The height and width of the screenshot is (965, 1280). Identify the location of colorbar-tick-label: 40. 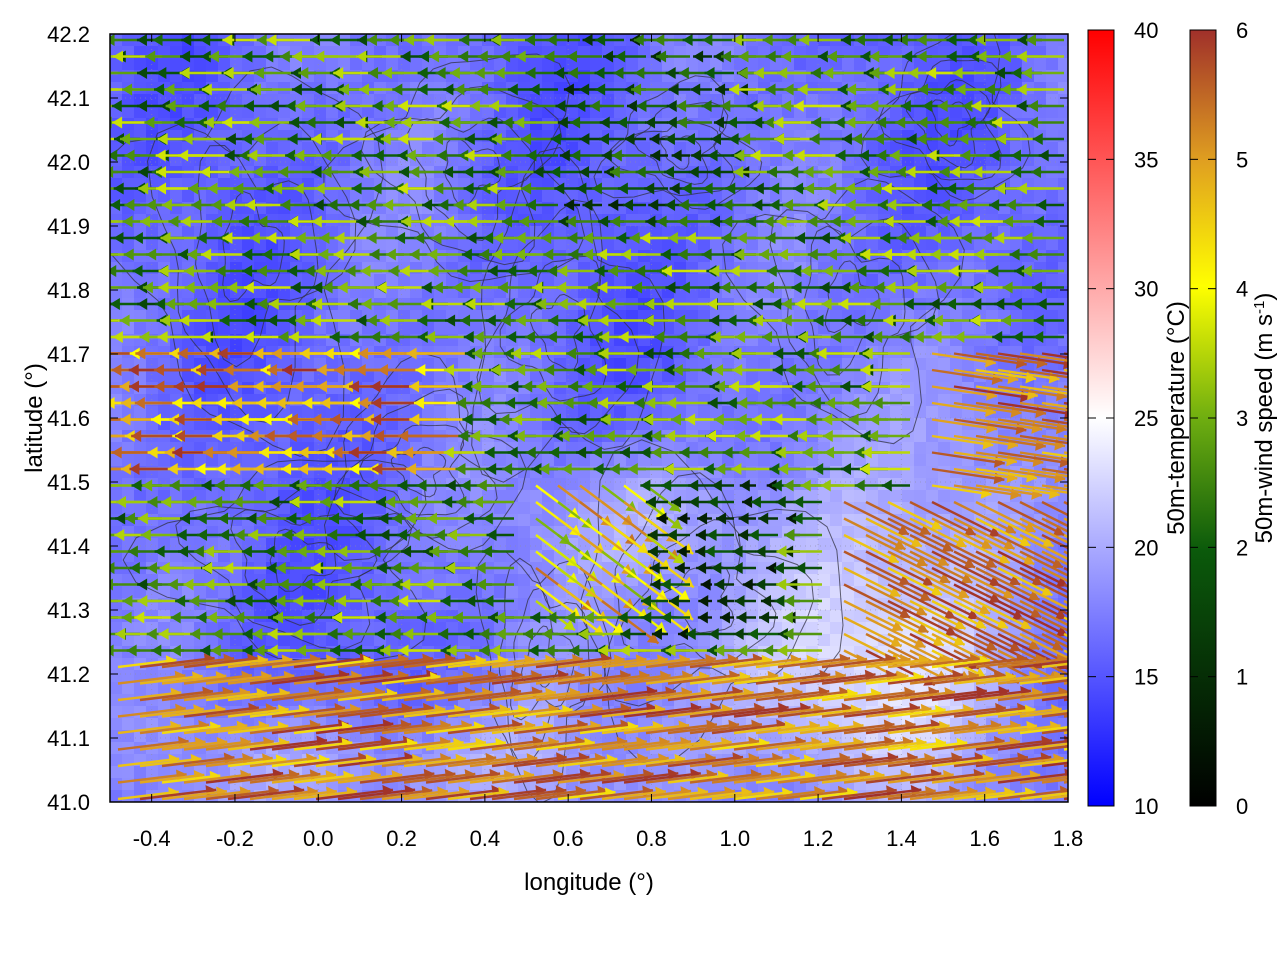
(1146, 30).